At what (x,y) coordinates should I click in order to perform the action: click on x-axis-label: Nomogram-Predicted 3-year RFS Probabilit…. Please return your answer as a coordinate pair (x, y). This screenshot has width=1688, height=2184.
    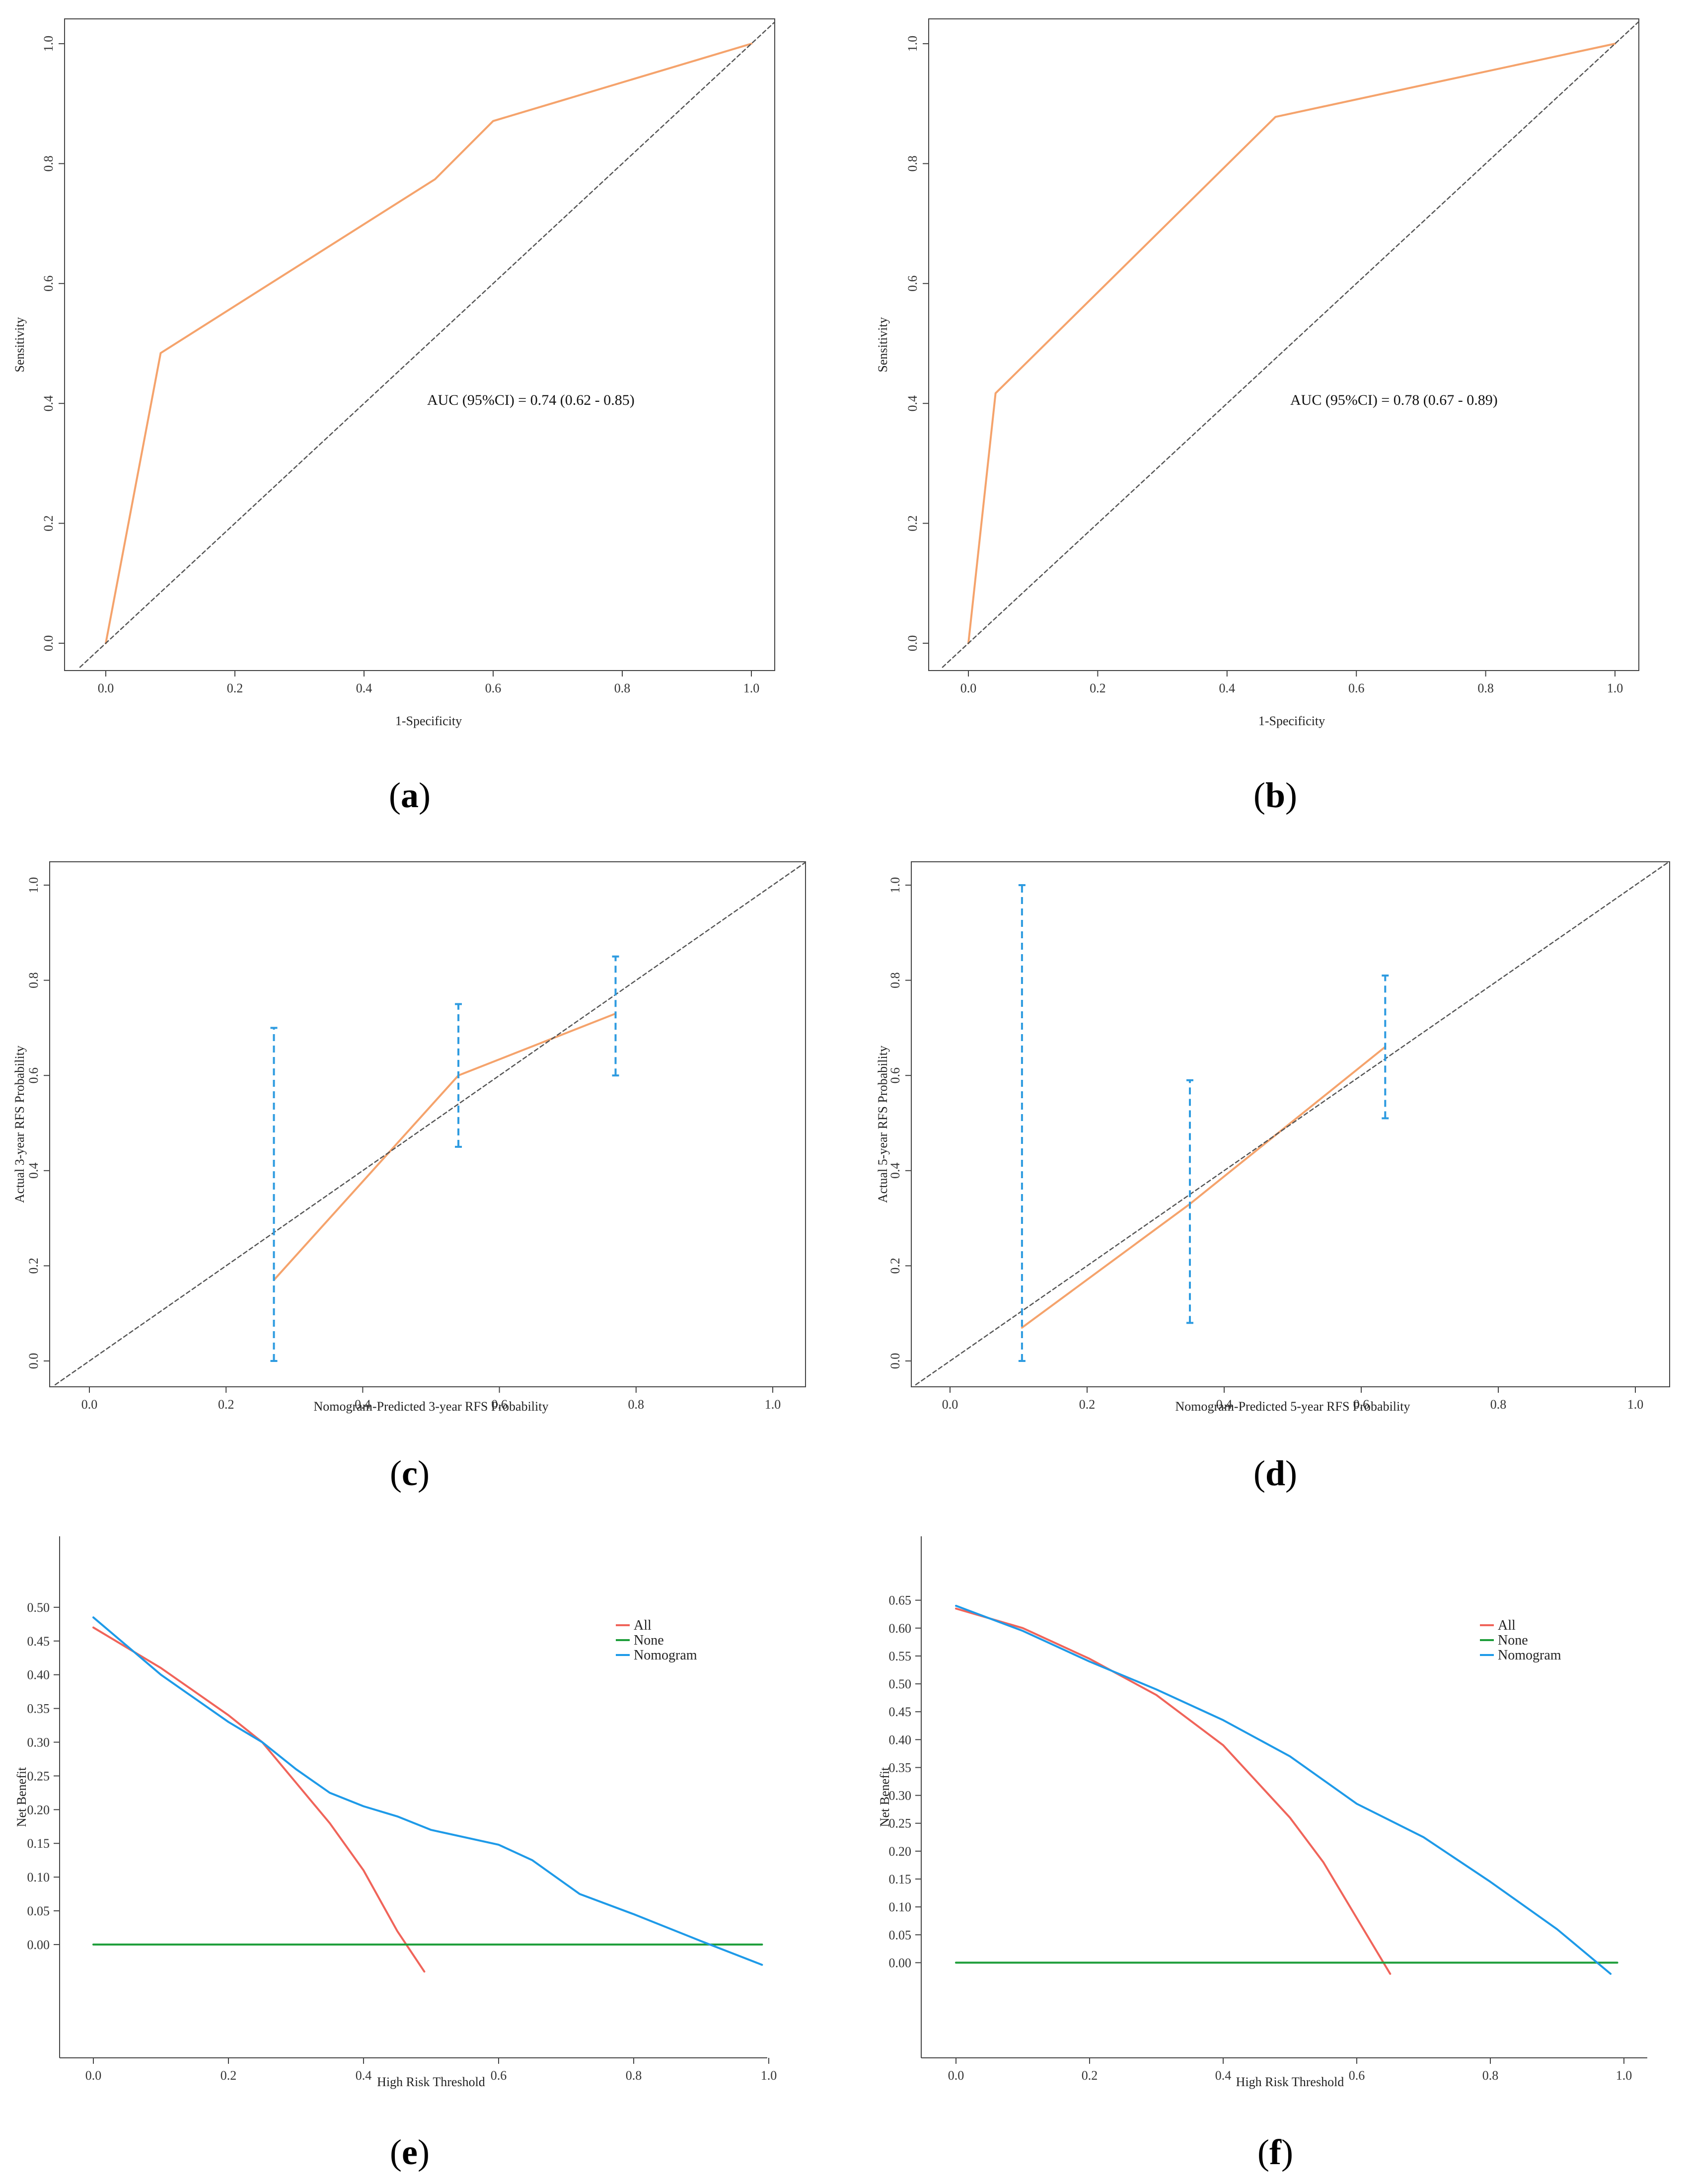
    Looking at the image, I should click on (431, 1406).